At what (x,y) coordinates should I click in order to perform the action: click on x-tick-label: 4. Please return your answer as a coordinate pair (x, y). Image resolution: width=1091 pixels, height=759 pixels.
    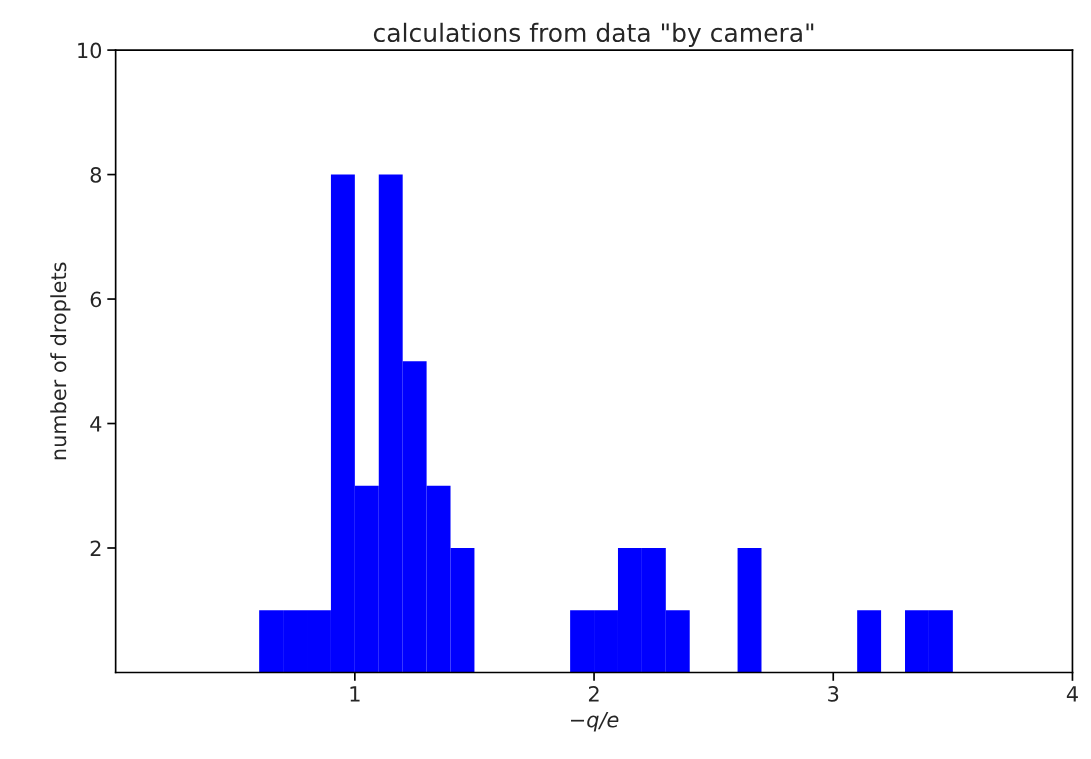
    Looking at the image, I should click on (1072, 694).